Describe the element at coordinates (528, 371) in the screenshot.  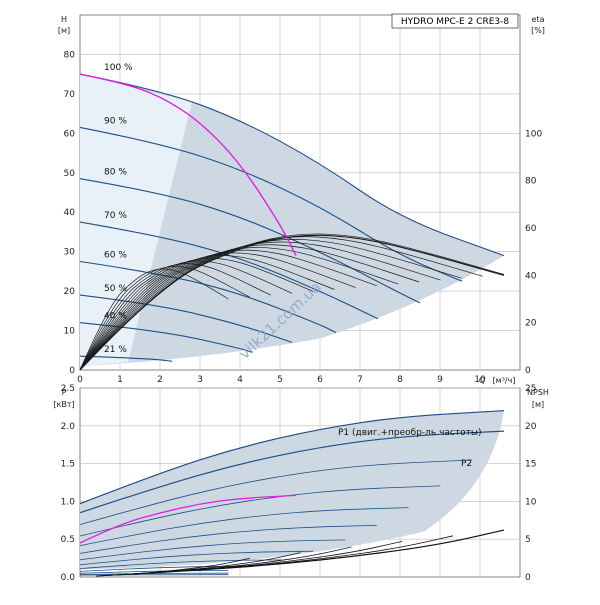
I see `top-y2-tick-label: 0` at that location.